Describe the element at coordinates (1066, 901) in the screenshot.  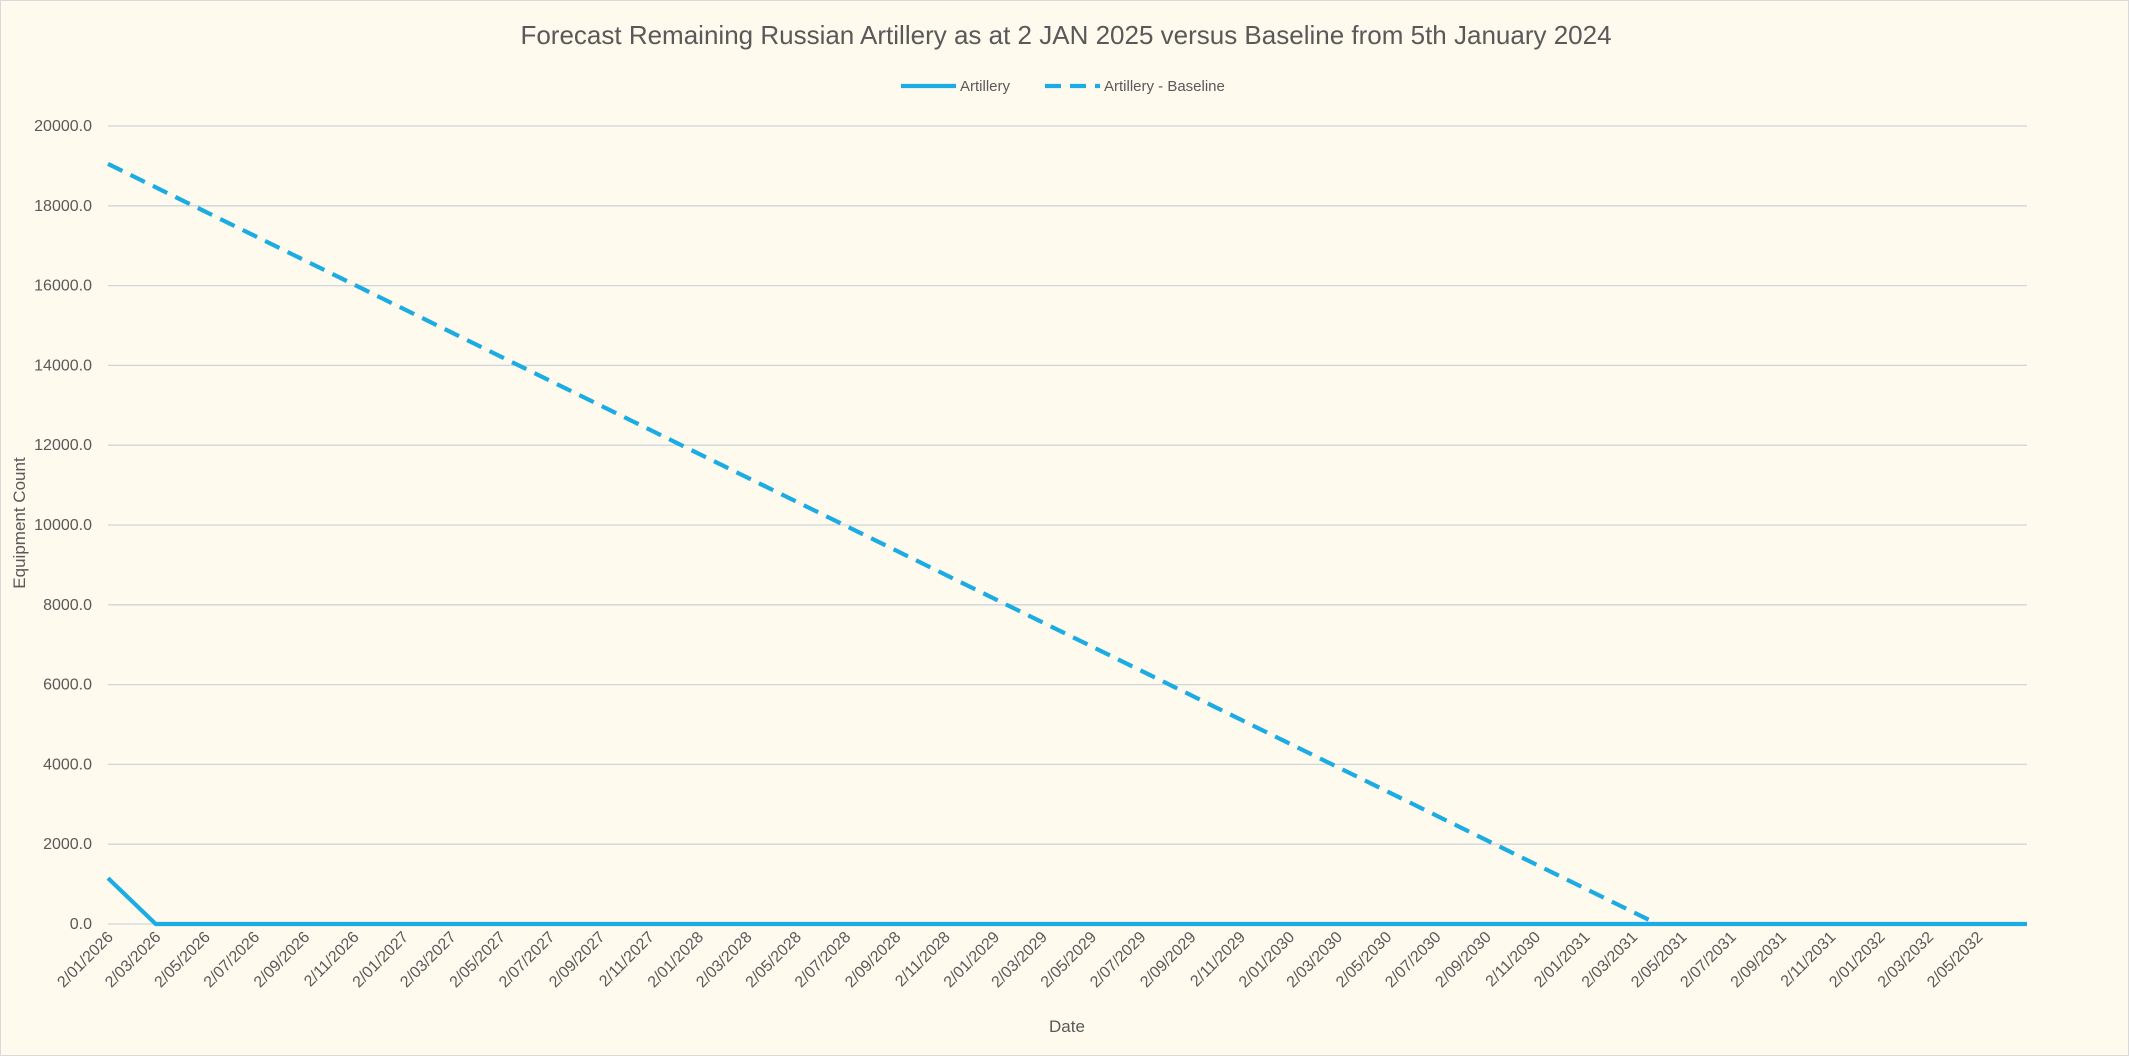
I see `series-line-artillery` at that location.